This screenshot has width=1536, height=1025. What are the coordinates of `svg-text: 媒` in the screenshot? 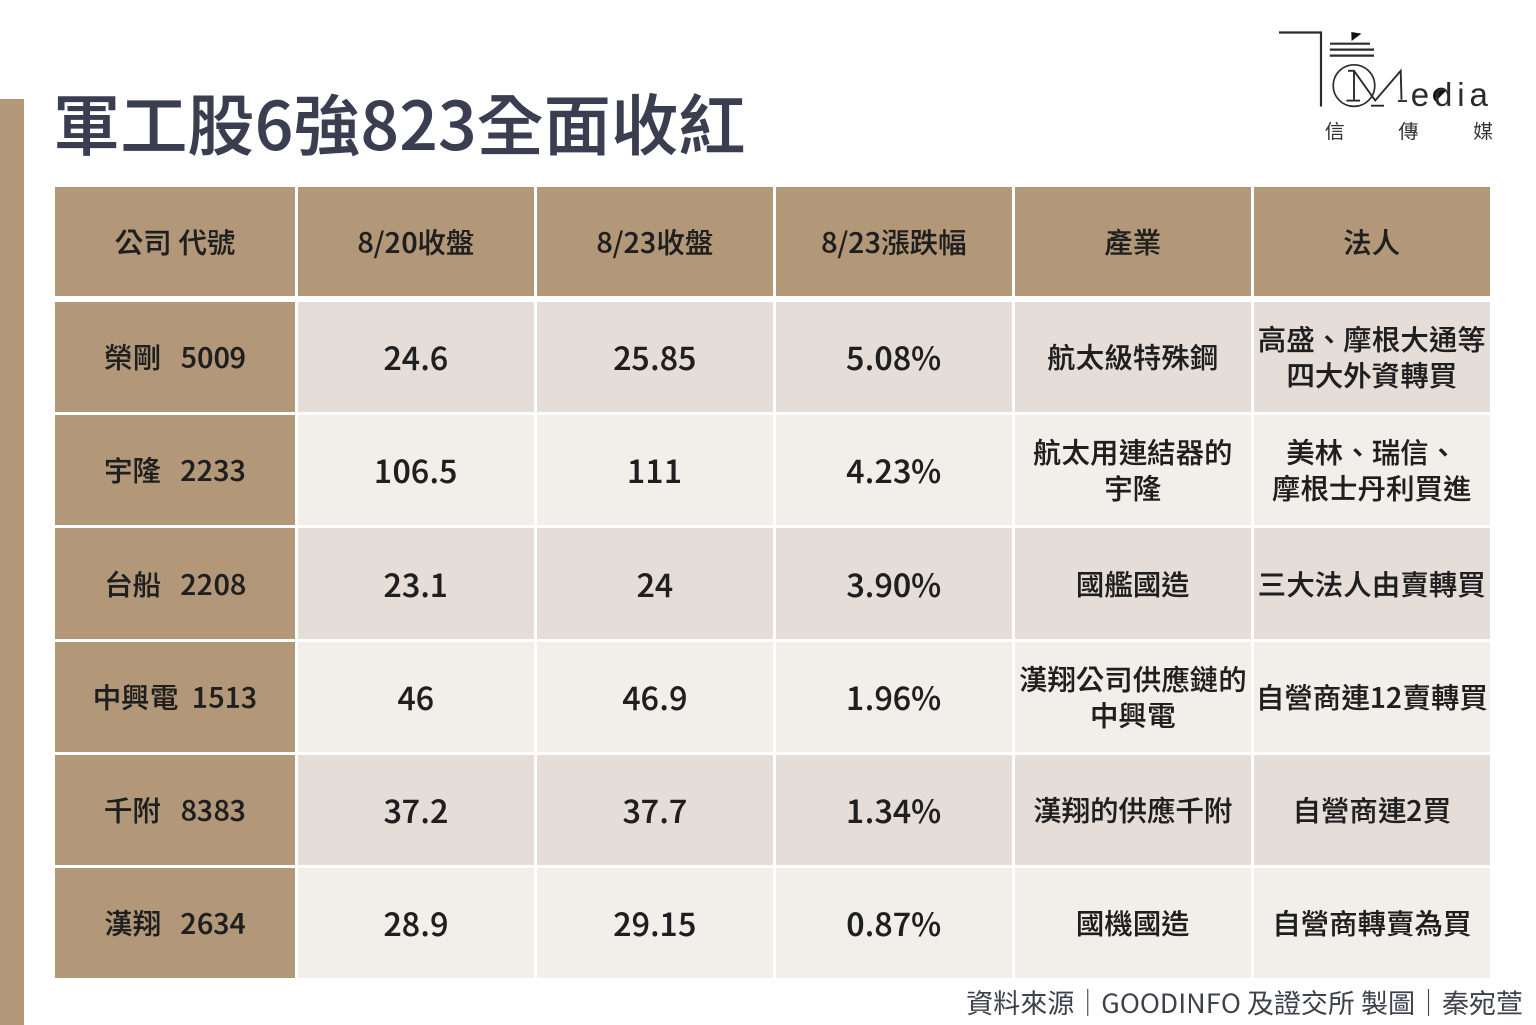 It's located at (1483, 130).